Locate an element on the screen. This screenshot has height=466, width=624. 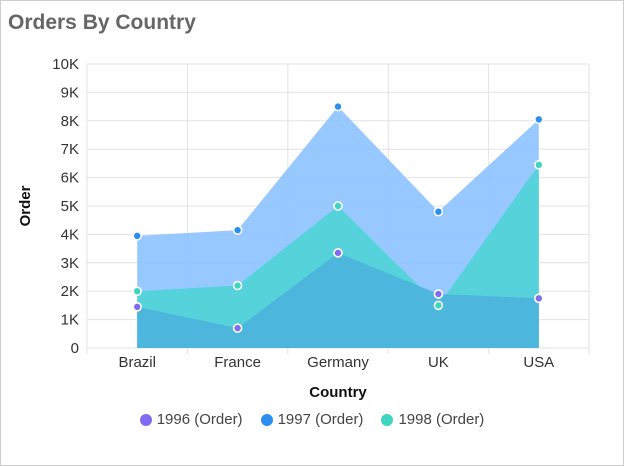
y-tick-label: 9K is located at coordinates (70, 92).